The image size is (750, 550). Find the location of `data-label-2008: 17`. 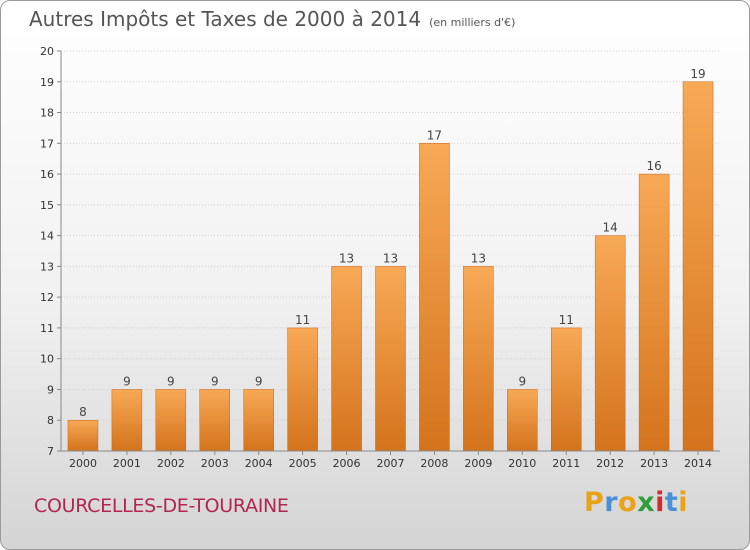

data-label-2008: 17 is located at coordinates (434, 135).